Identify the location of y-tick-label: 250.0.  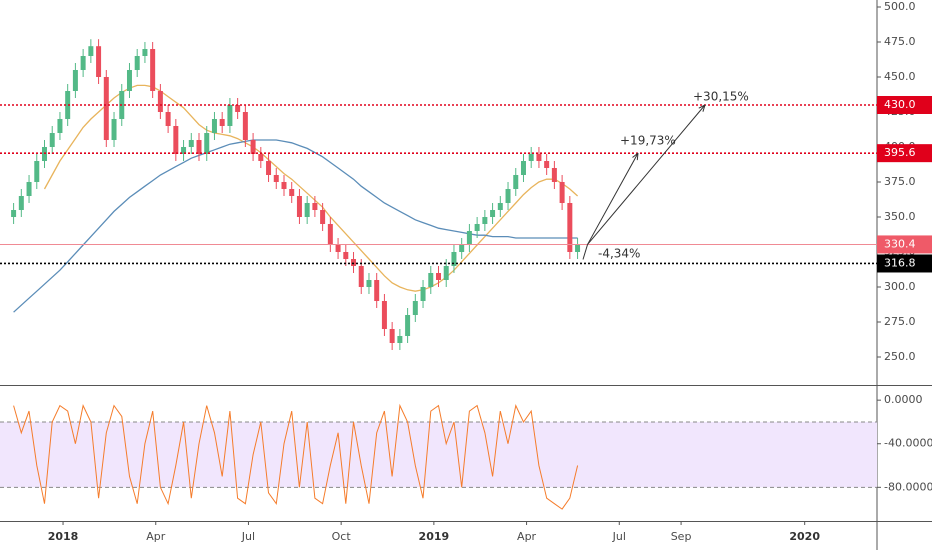
(900, 356).